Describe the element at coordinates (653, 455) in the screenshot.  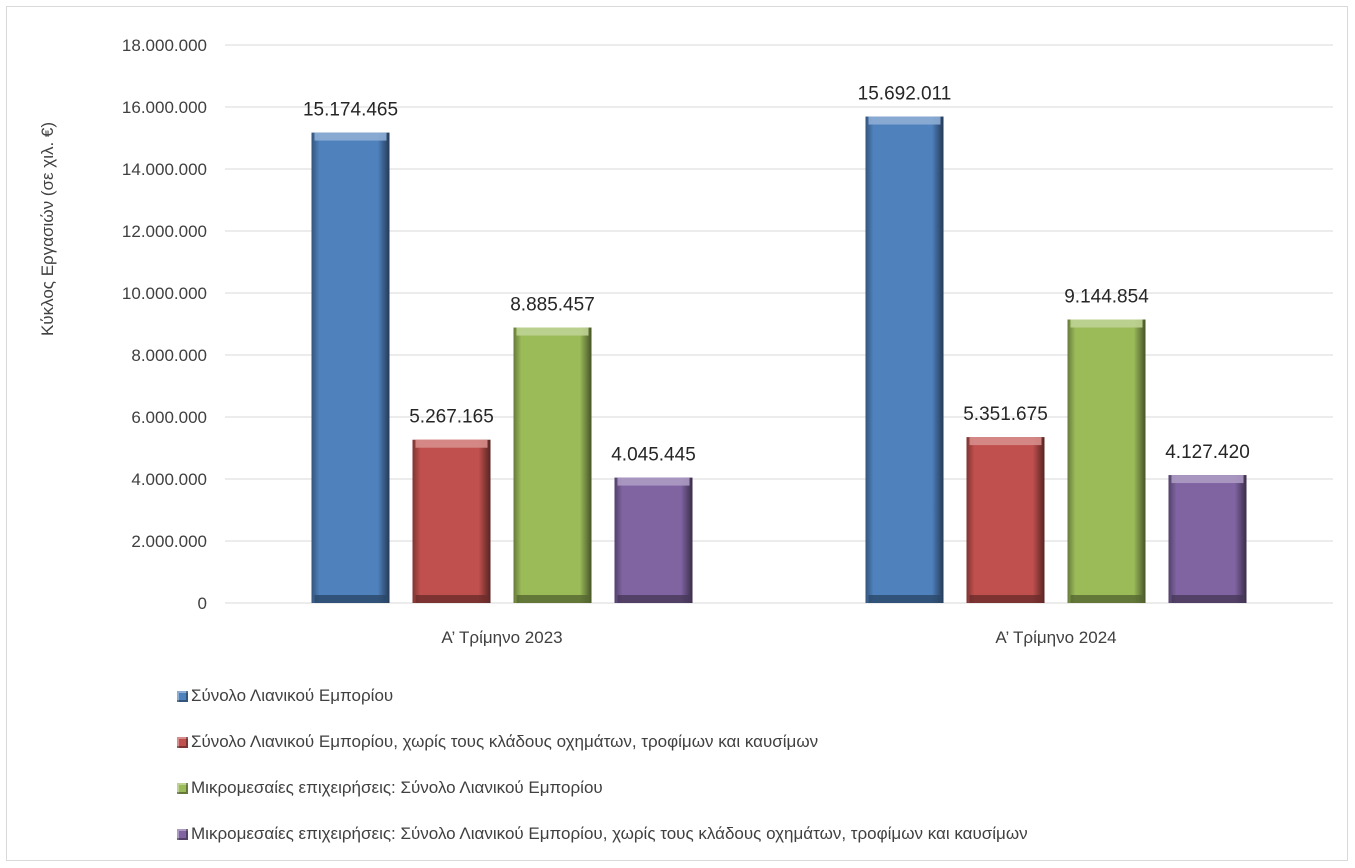
I see `data-label: 4.045.445` at that location.